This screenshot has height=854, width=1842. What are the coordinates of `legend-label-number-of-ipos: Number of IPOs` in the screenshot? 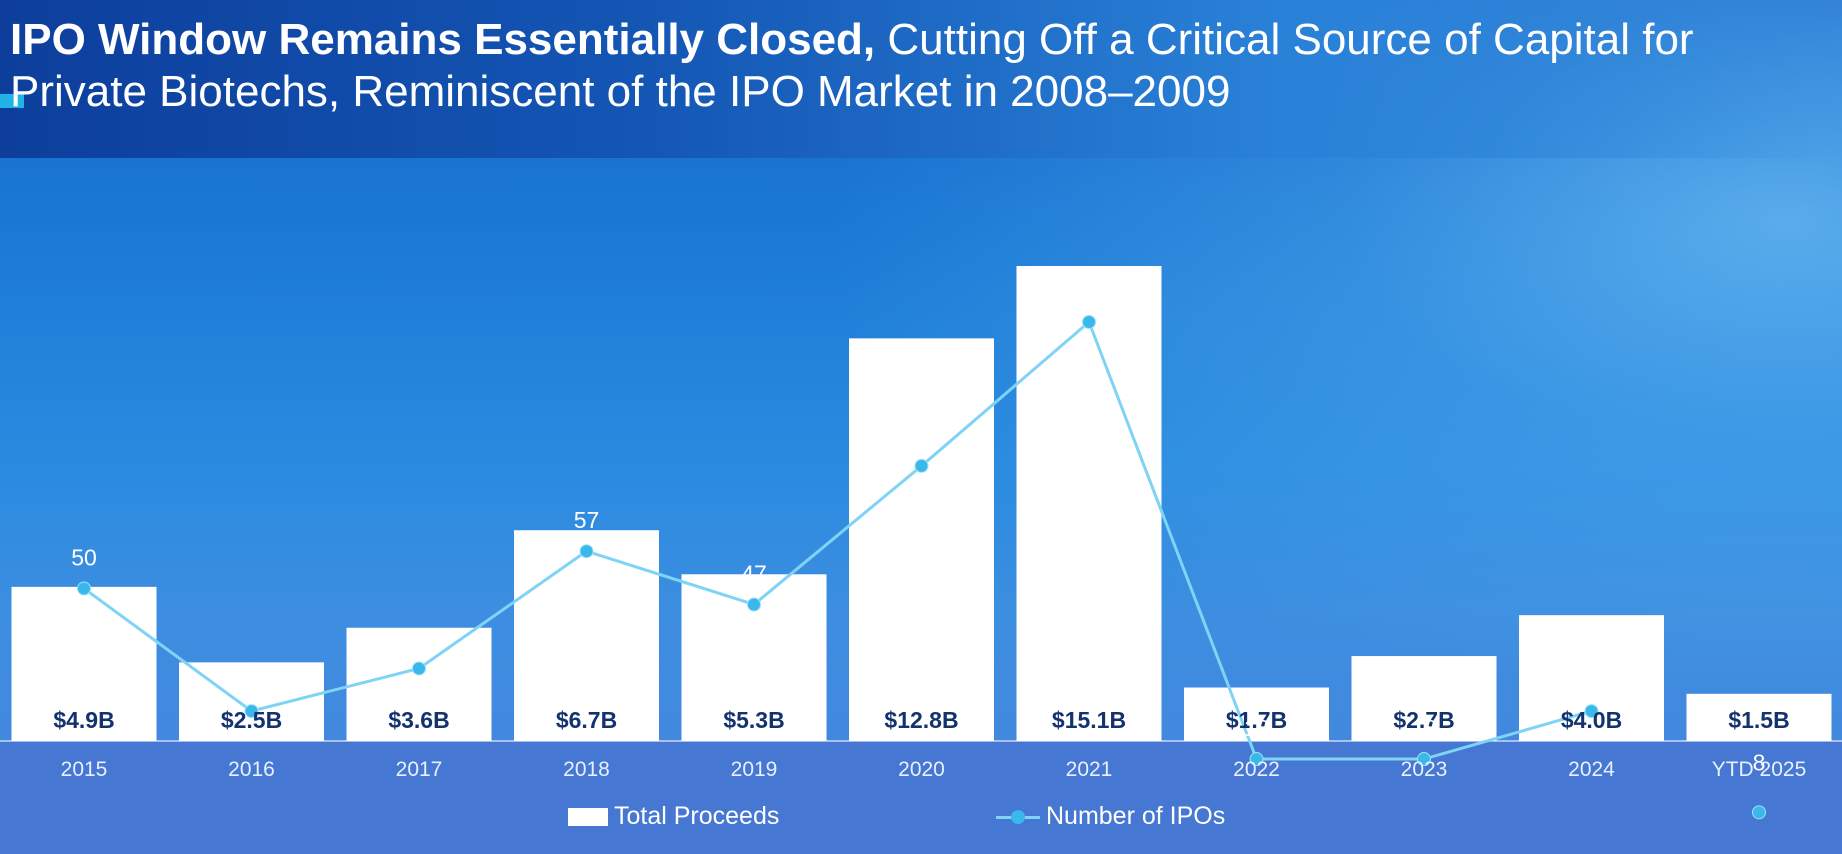 It's located at (1136, 816).